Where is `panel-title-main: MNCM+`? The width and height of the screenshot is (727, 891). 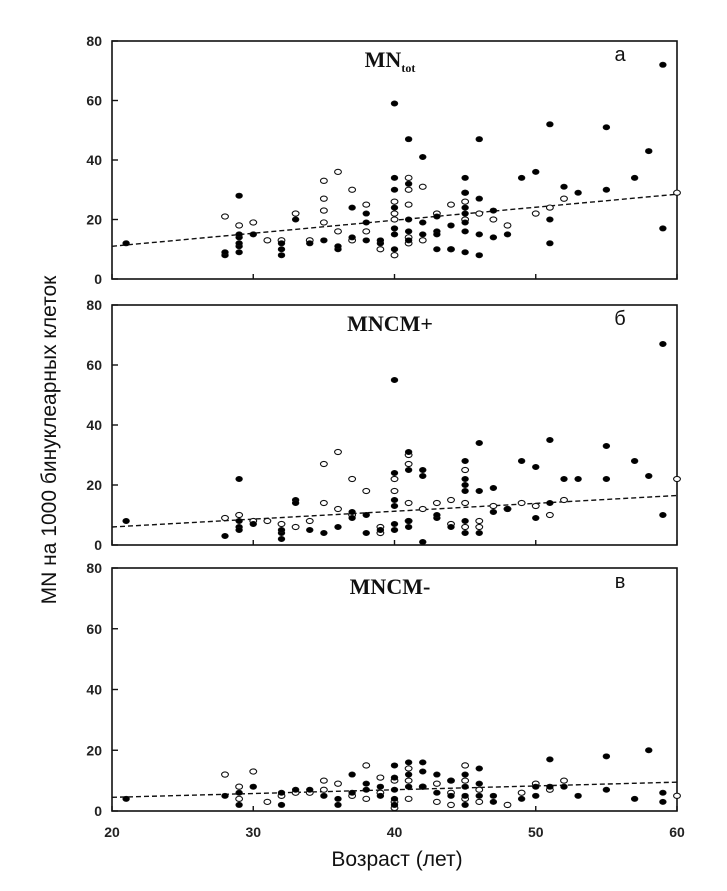
panel-title-main: MNCM+ is located at coordinates (390, 323).